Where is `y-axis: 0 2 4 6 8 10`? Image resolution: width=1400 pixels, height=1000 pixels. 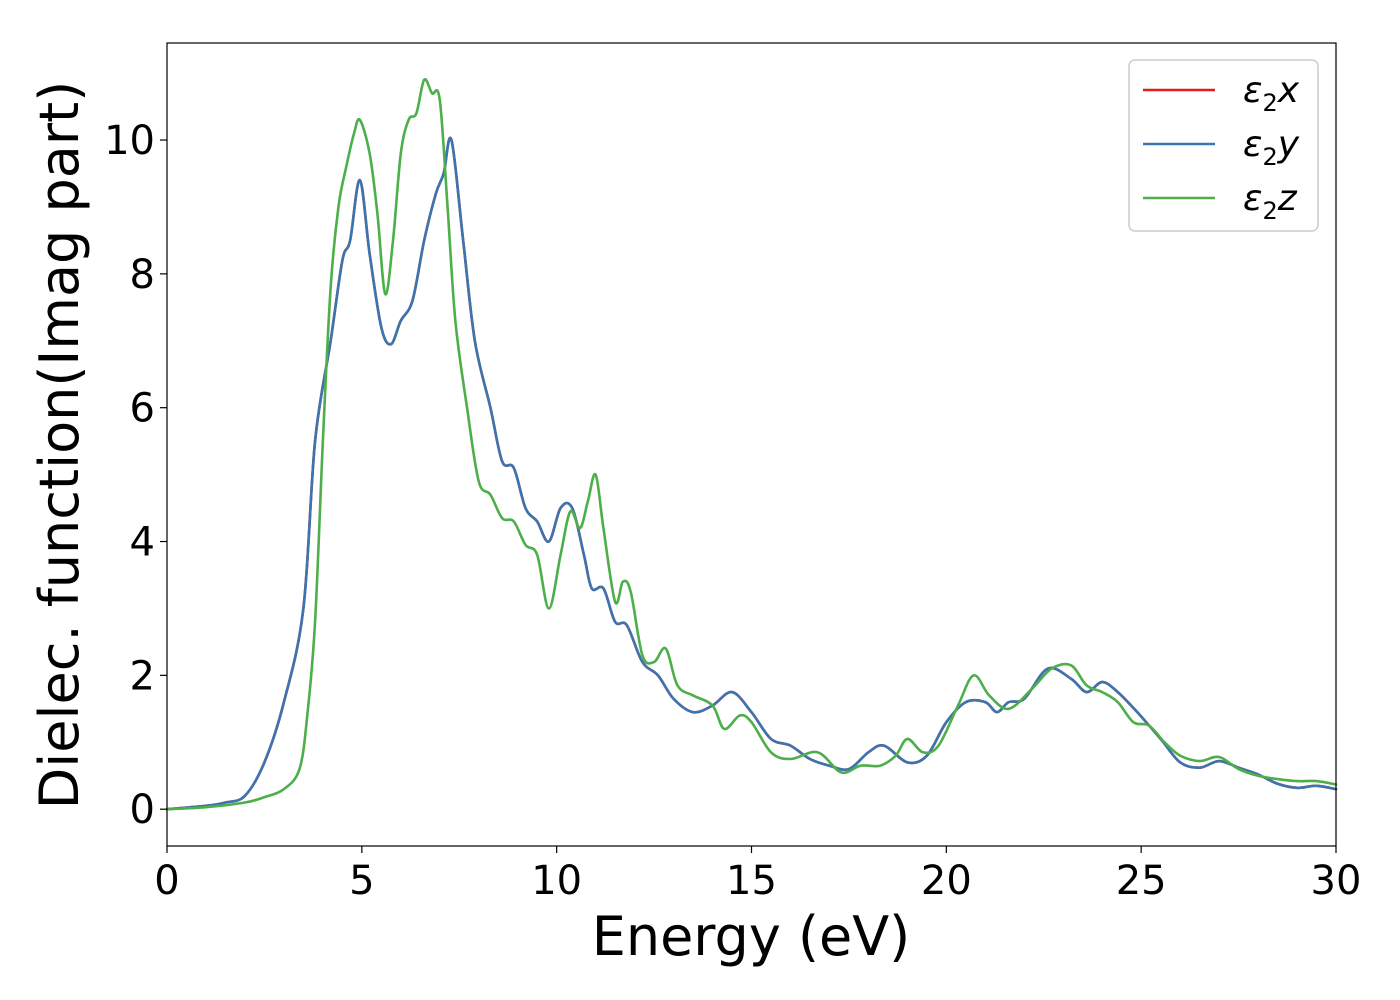 y-axis: 0 2 4 6 8 10 is located at coordinates (135, 475).